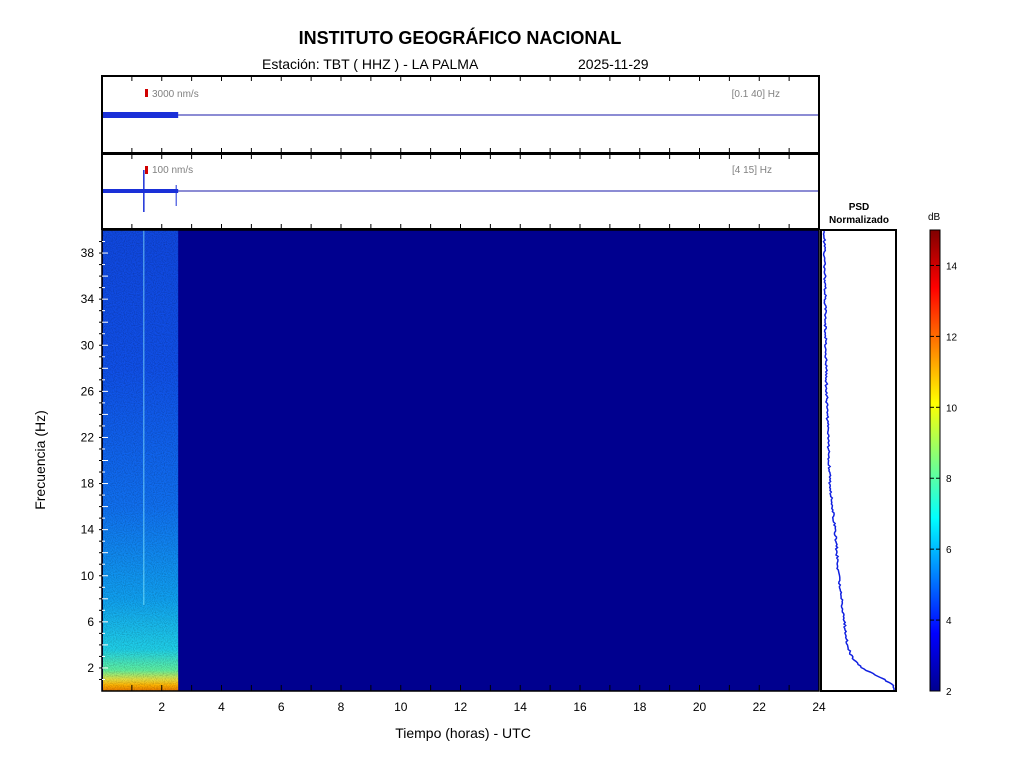 The height and width of the screenshot is (768, 1024). Describe the element at coordinates (88, 437) in the screenshot. I see `y-tick-label: 22` at that location.